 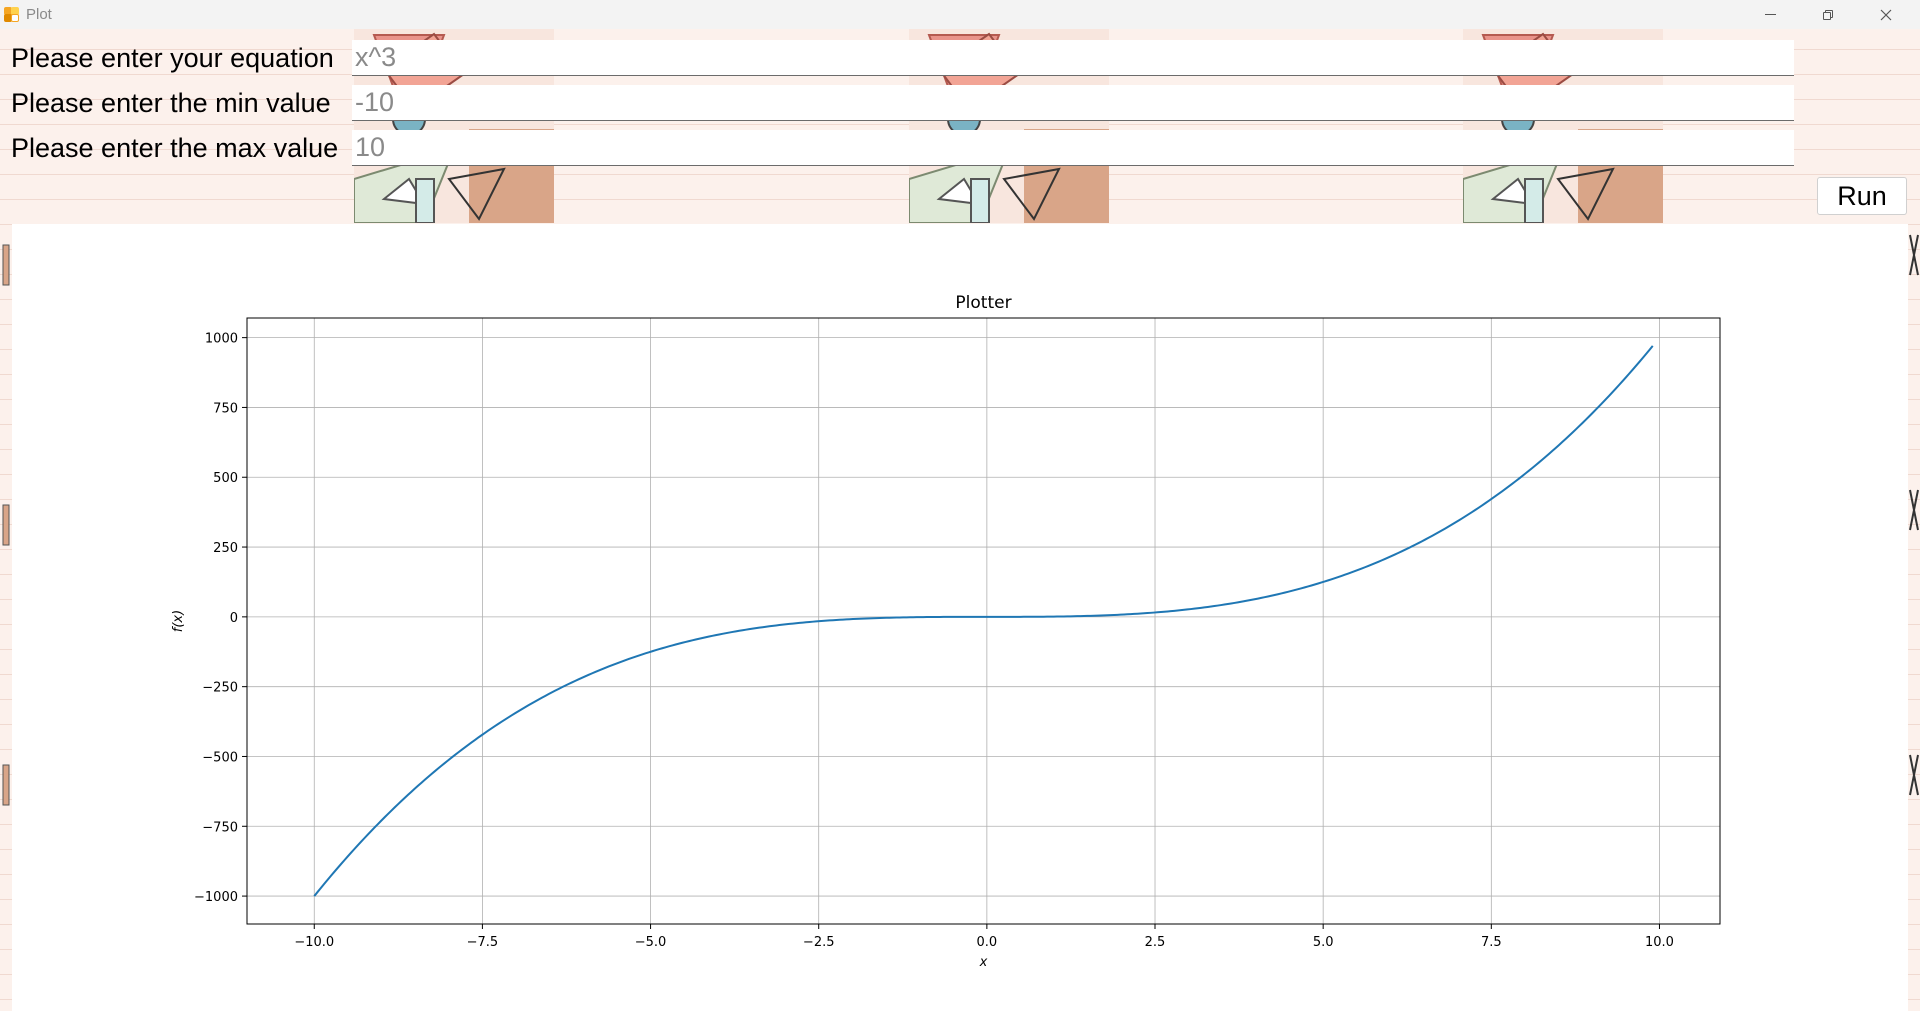 What do you see at coordinates (225, 548) in the screenshot?
I see `y-tick-label: 250` at bounding box center [225, 548].